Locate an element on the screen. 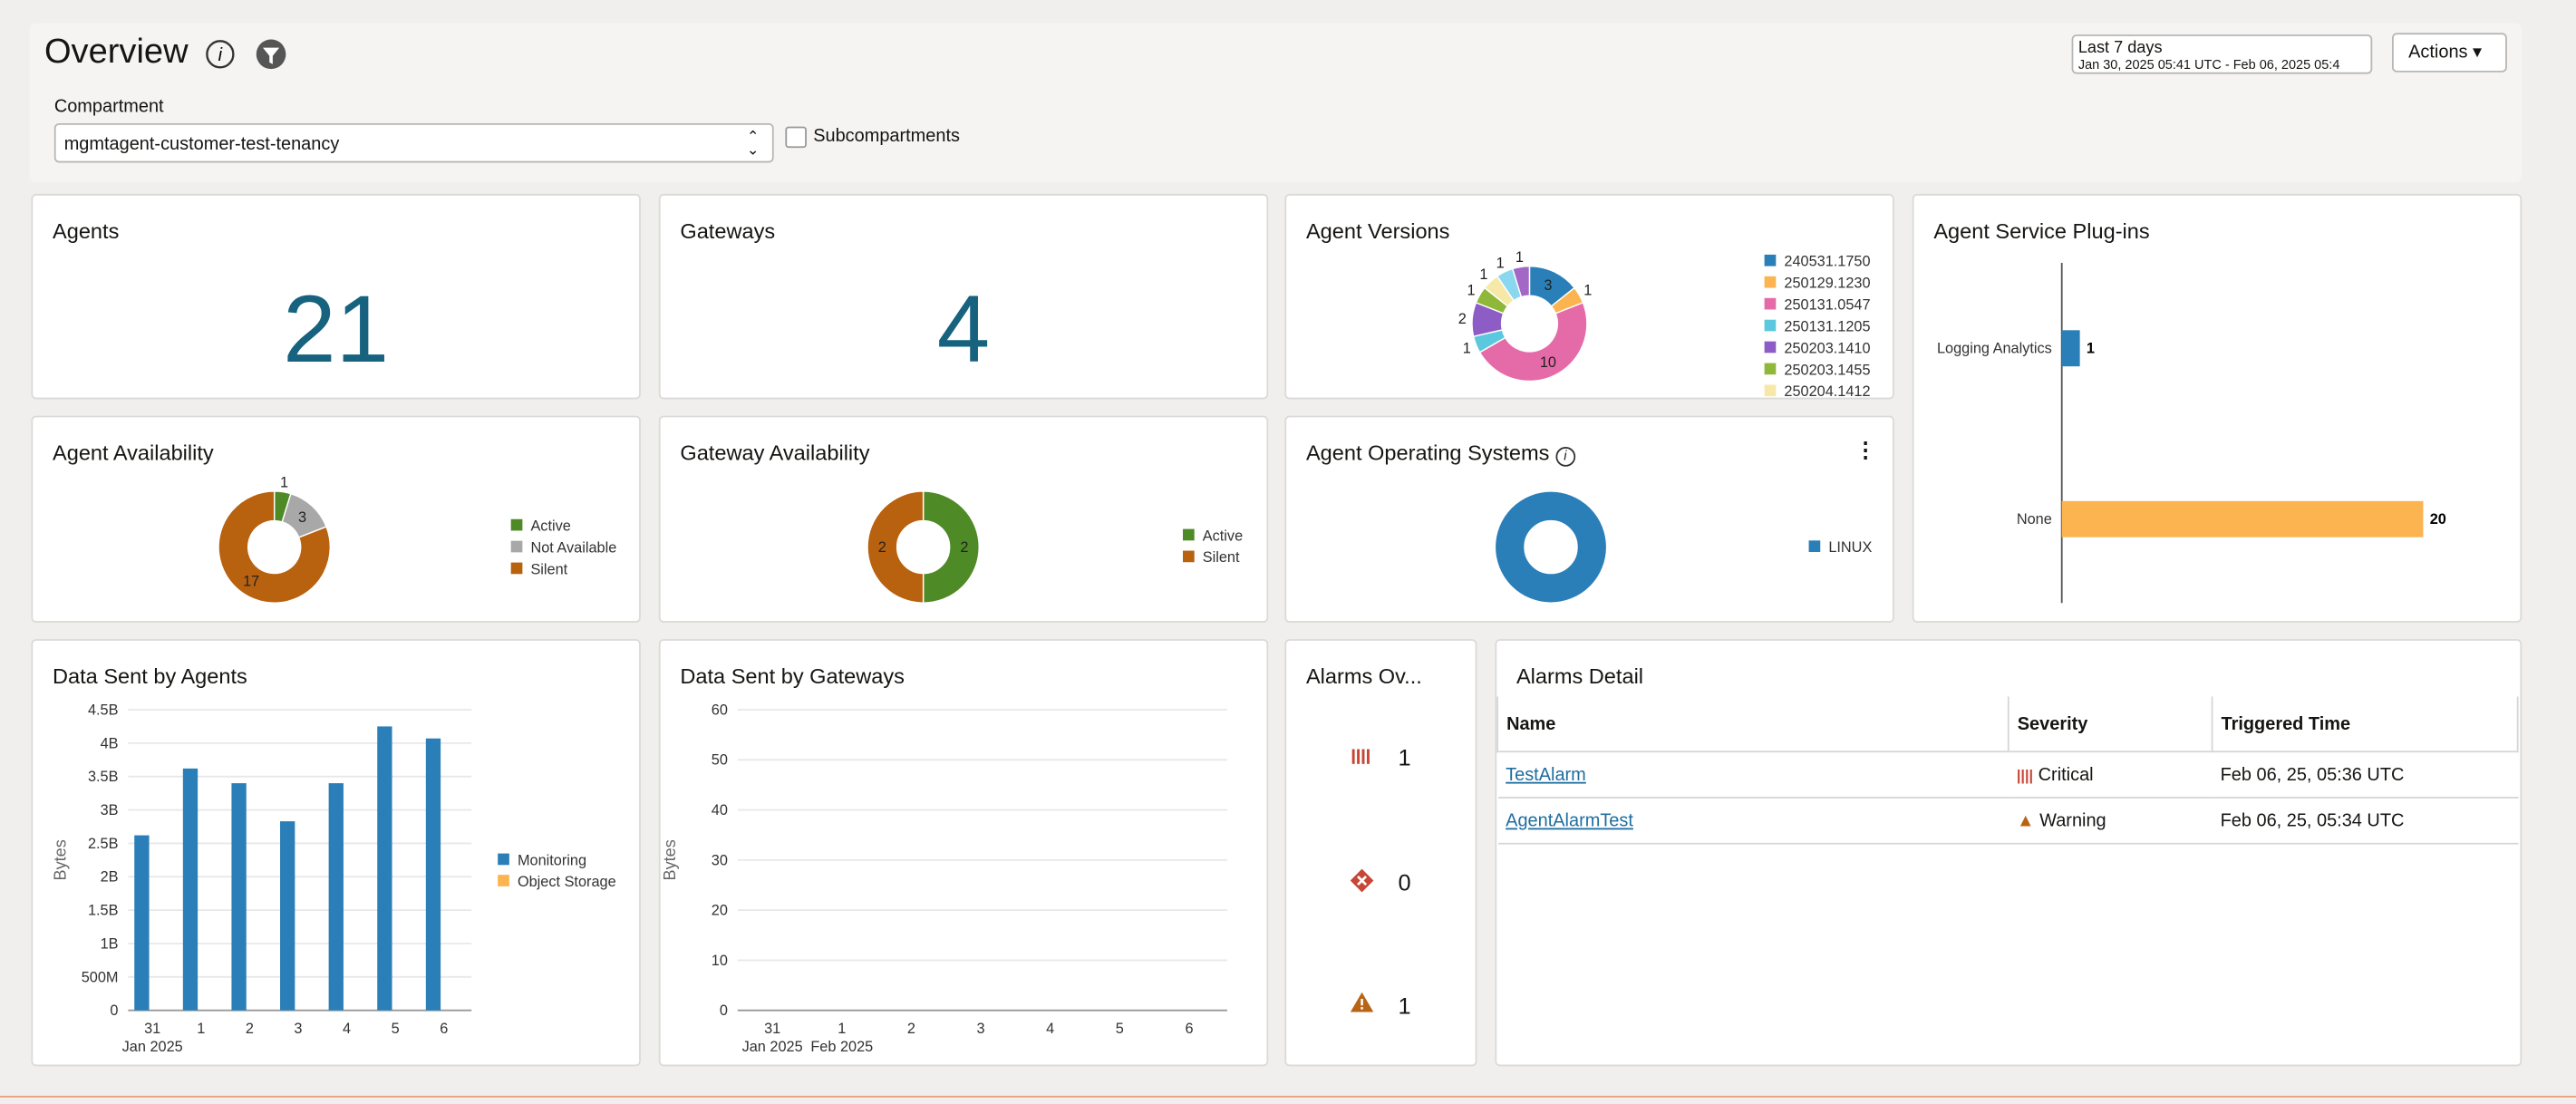 The image size is (2576, 1104). error-count: 0 is located at coordinates (1404, 882).